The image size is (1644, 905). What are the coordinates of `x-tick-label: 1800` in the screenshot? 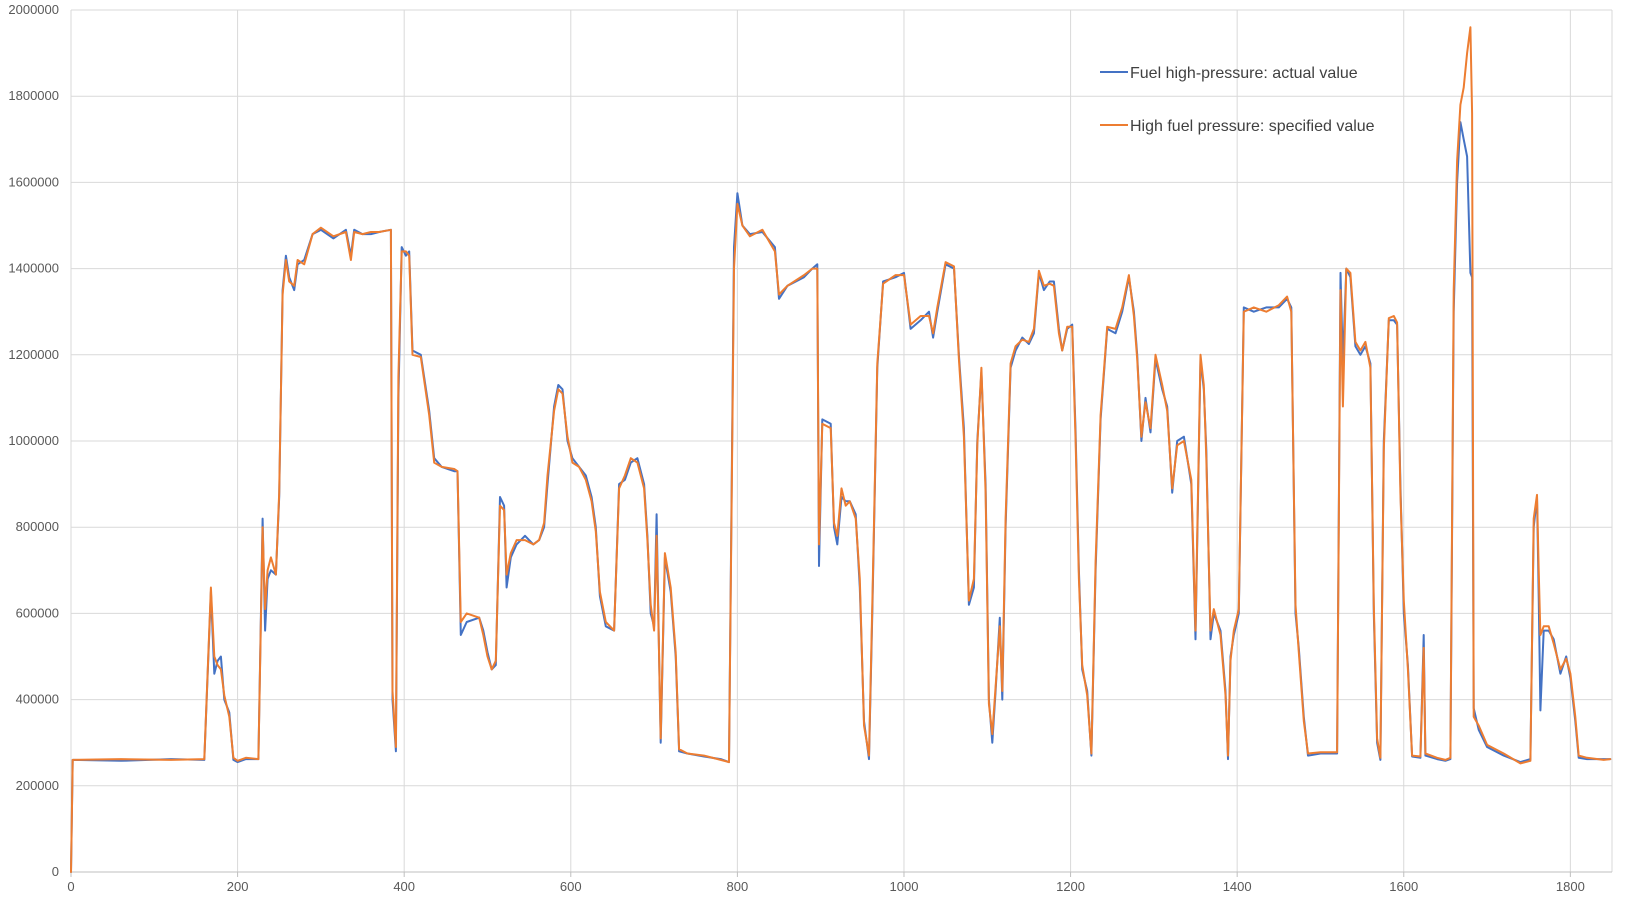 It's located at (1570, 886).